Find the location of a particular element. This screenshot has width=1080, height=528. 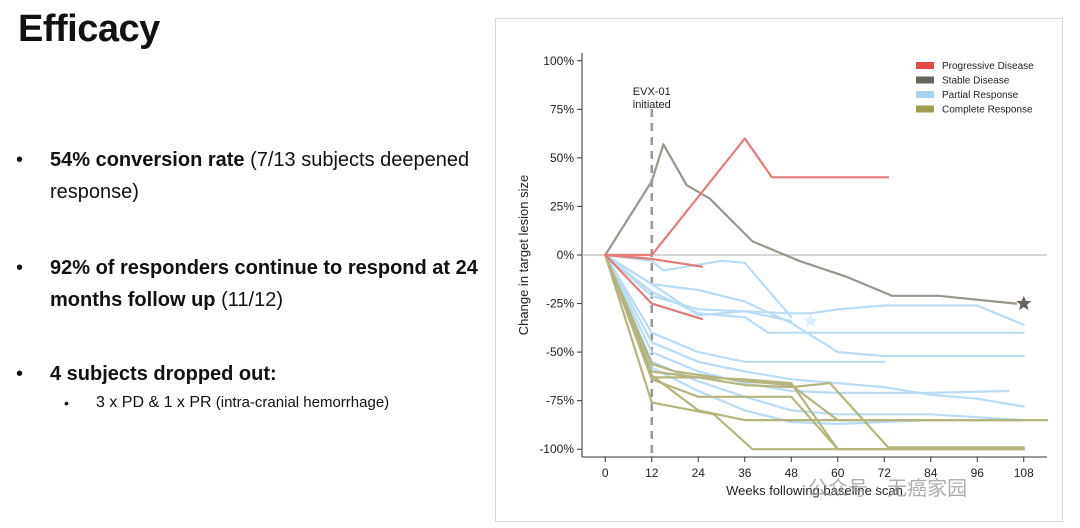

sub-bullet-main-text: 3 x PD & 1 x PR is located at coordinates (154, 402).